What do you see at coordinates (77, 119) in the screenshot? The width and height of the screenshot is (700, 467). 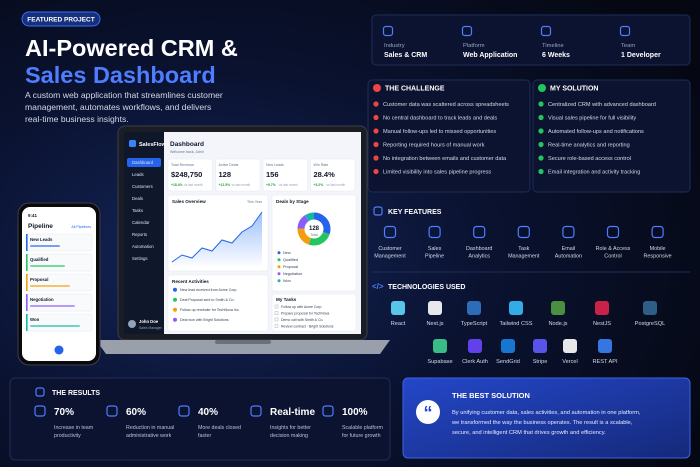 I see `description-line: real-time business insights.` at bounding box center [77, 119].